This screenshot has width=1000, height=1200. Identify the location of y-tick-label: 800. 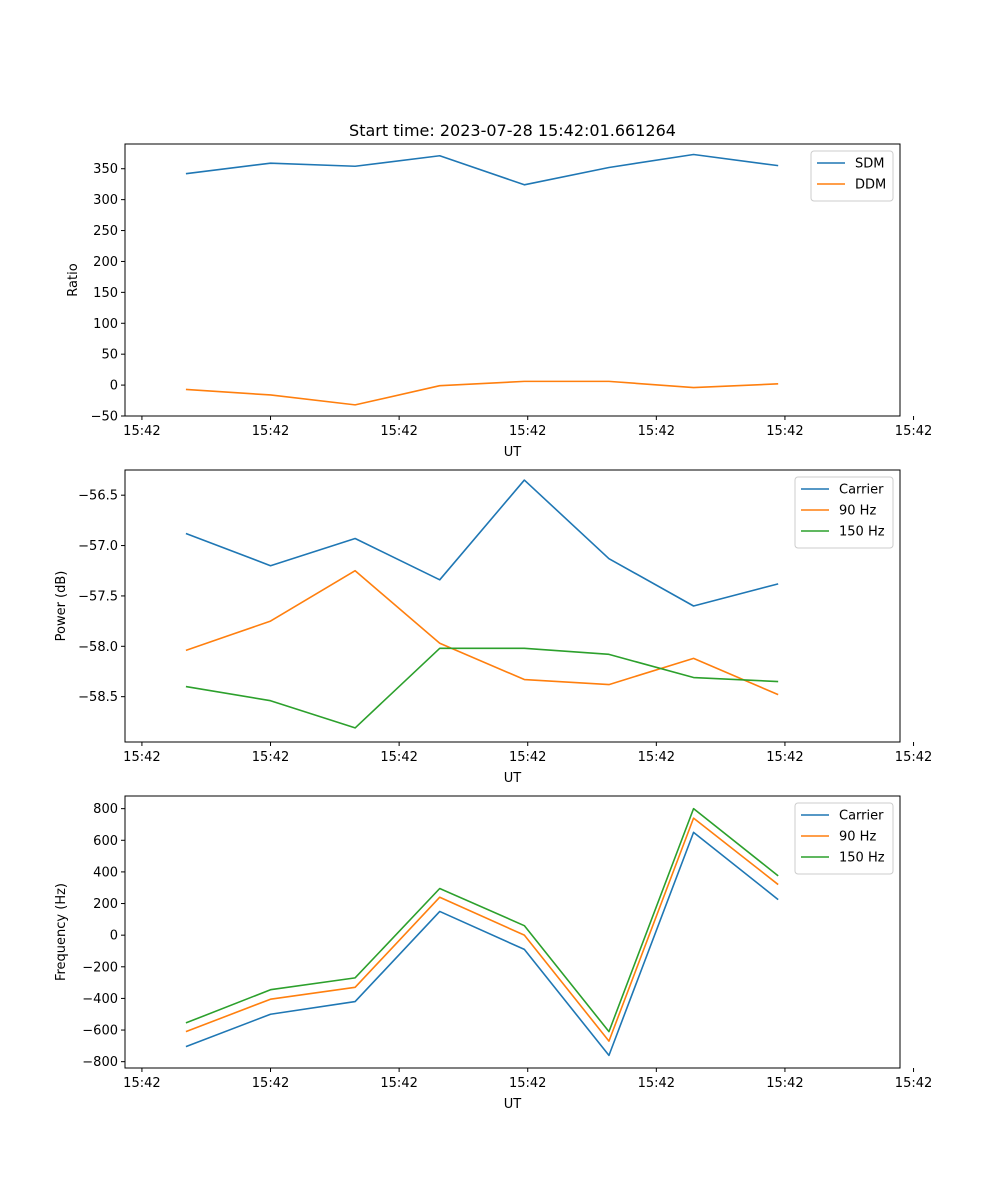
(105, 809).